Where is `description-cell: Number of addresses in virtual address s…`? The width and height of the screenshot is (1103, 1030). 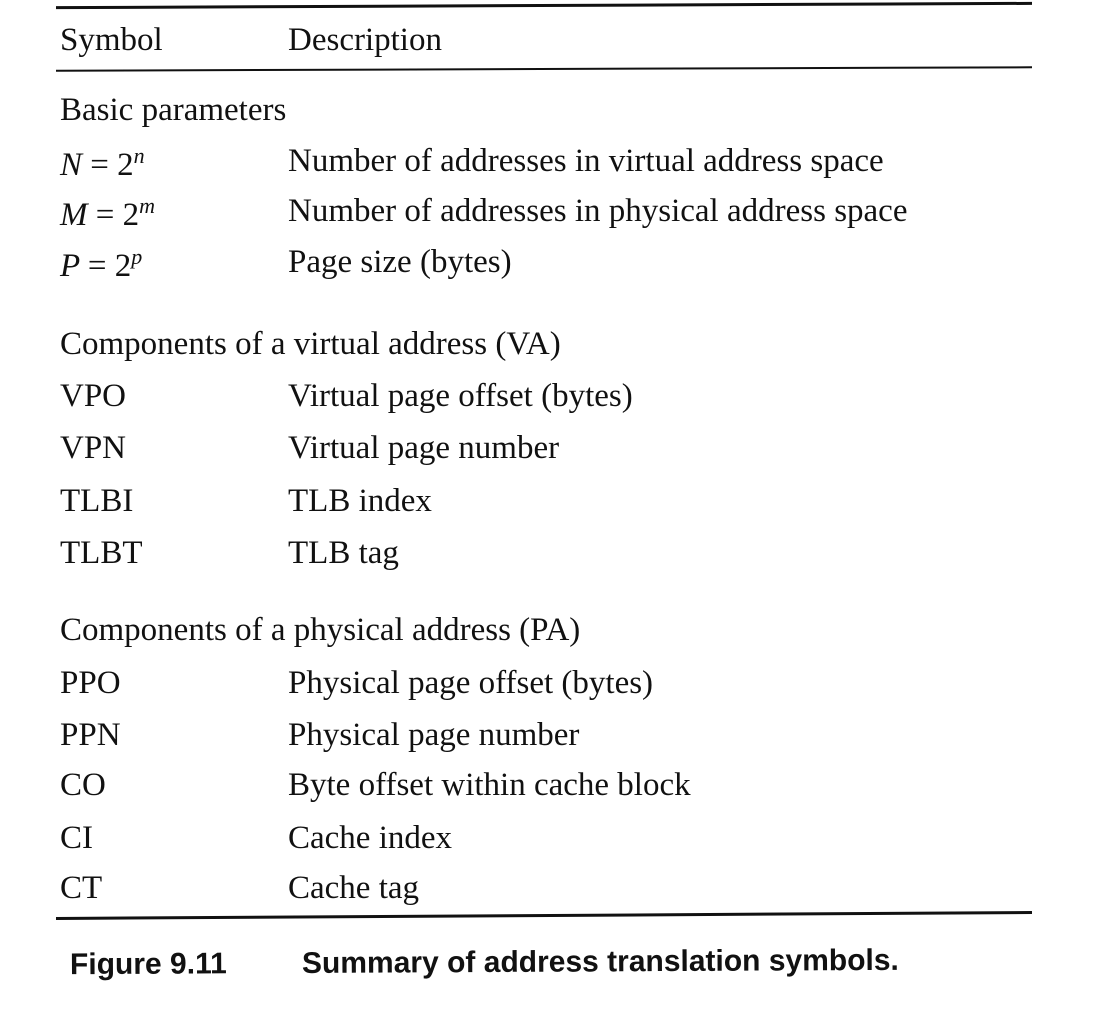
description-cell: Number of addresses in virtual address s… is located at coordinates (586, 161).